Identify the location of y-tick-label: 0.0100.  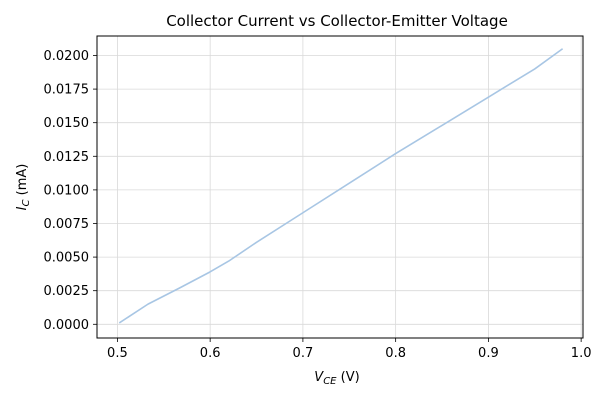
(67, 190).